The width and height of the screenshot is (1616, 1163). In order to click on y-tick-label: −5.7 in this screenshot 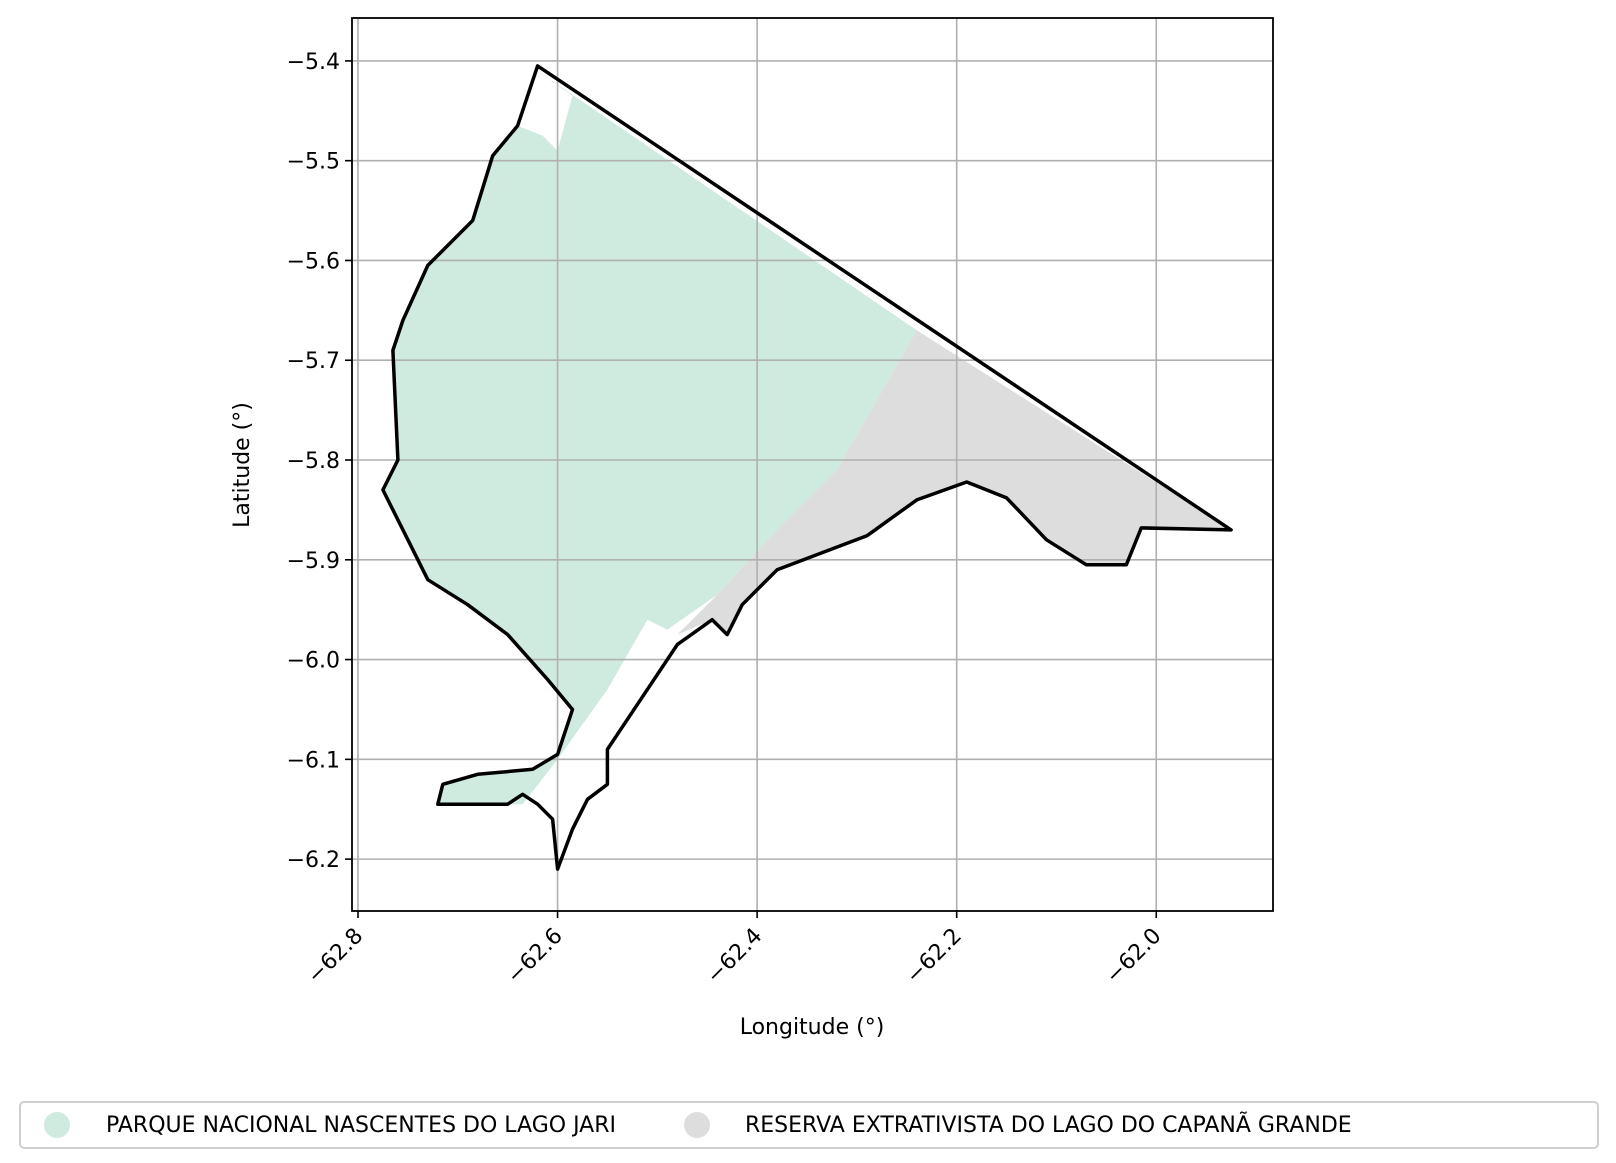, I will do `click(313, 361)`.